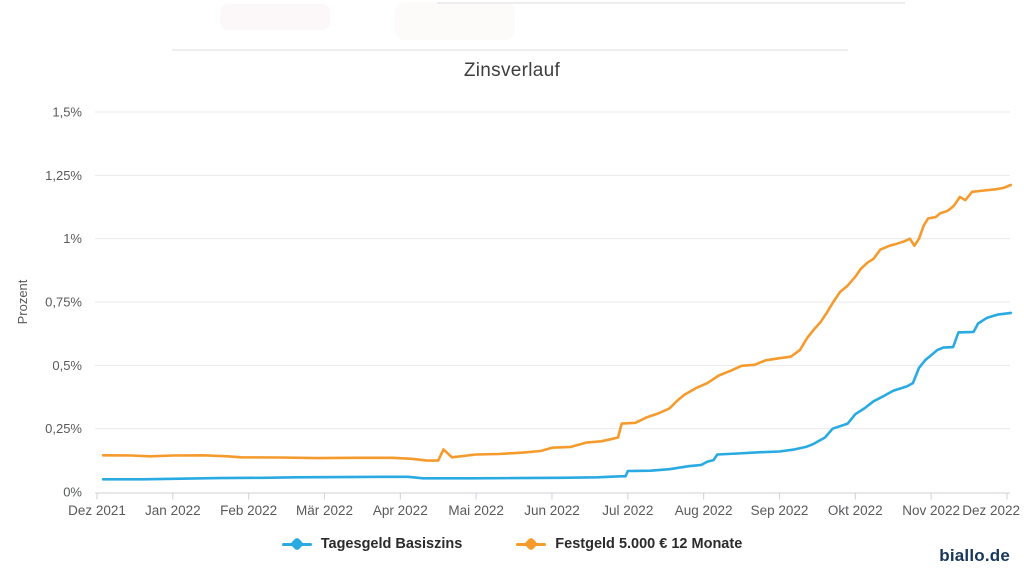 This screenshot has width=1024, height=576. Describe the element at coordinates (72, 492) in the screenshot. I see `y-tick-label: 0%` at that location.